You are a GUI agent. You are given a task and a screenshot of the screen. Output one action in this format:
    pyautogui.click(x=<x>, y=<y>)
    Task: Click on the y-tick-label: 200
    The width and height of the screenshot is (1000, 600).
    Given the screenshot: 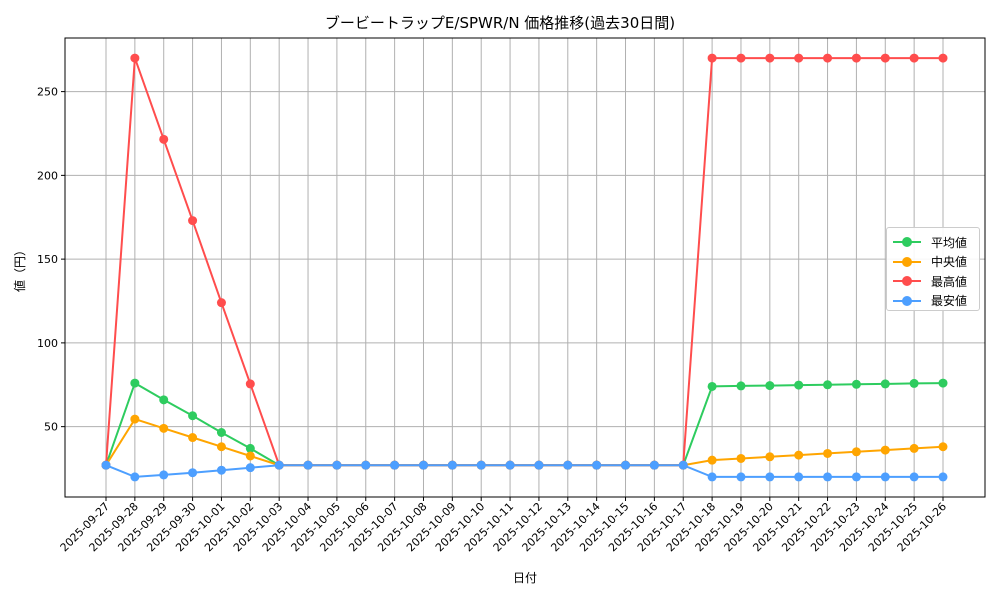 What is the action you would take?
    pyautogui.click(x=47, y=175)
    